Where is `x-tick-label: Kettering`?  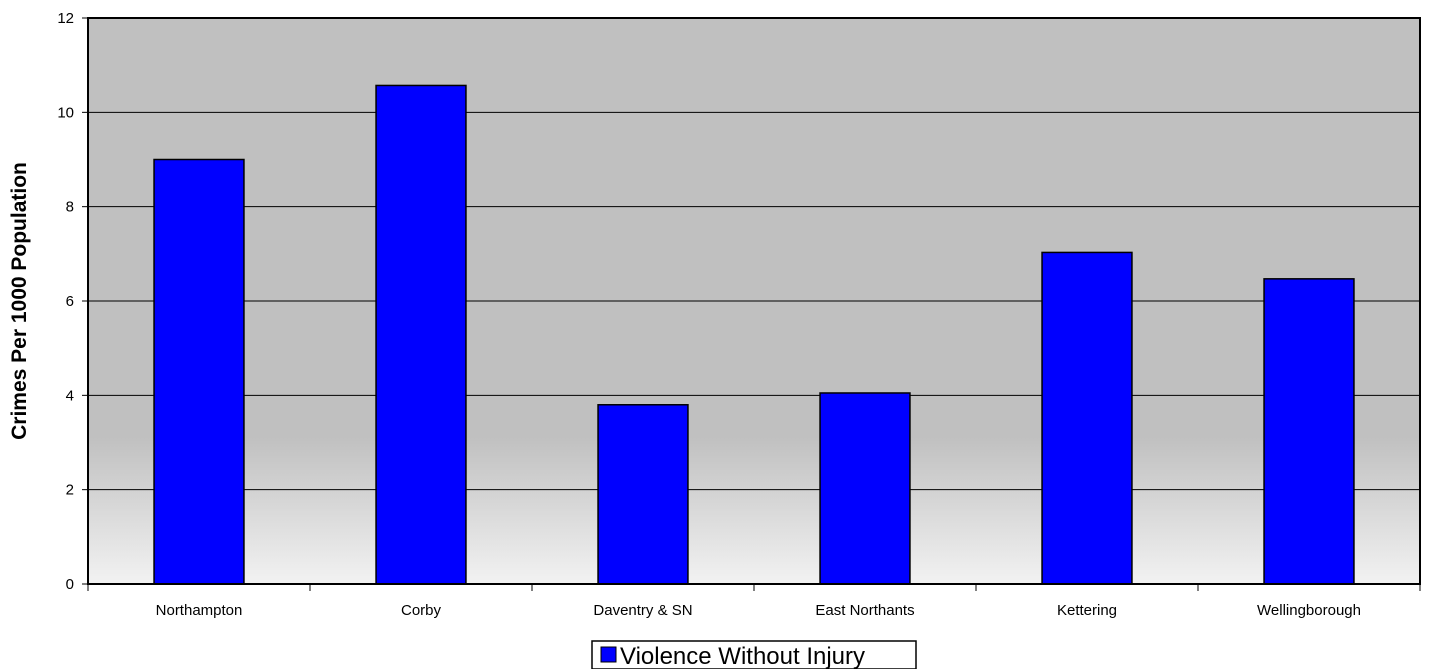 x-tick-label: Kettering is located at coordinates (1087, 610).